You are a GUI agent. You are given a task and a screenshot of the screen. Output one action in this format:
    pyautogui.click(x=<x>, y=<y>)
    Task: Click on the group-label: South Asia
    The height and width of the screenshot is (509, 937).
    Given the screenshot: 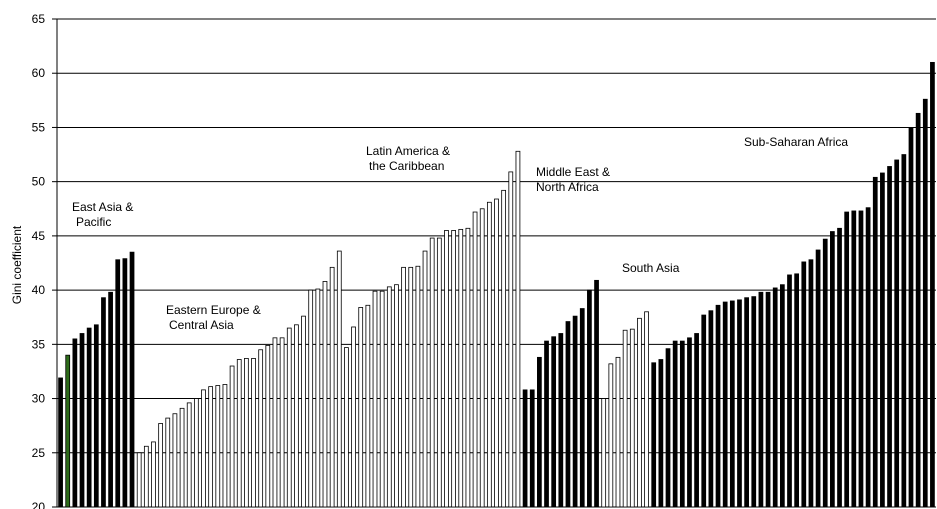 What is the action you would take?
    pyautogui.click(x=651, y=268)
    